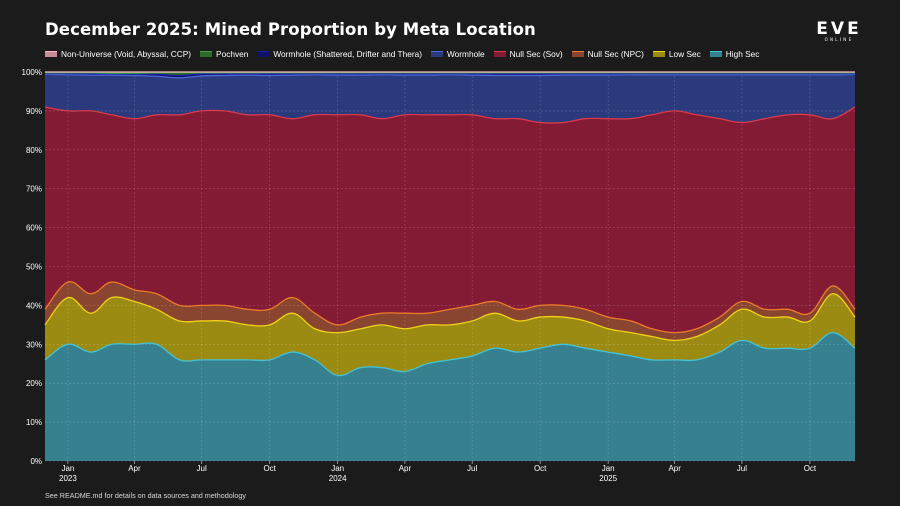 This screenshot has height=506, width=900. I want to click on line-wormhole, so click(450, 76).